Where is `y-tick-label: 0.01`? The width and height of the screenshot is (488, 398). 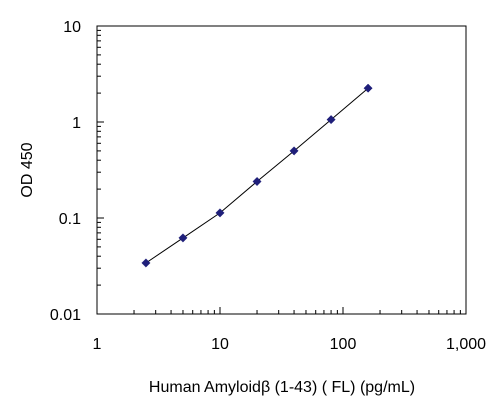
y-tick-label: 0.01 is located at coordinates (65, 315).